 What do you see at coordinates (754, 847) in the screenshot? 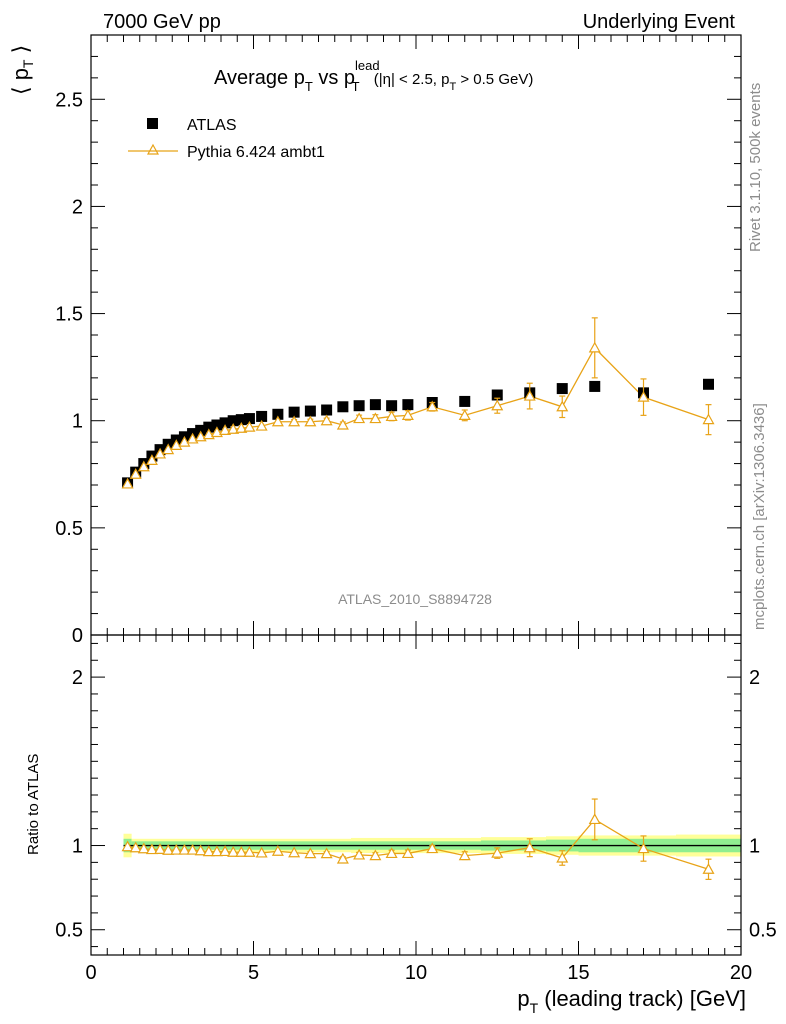
I see `ratio-ytick-label-right: 1` at bounding box center [754, 847].